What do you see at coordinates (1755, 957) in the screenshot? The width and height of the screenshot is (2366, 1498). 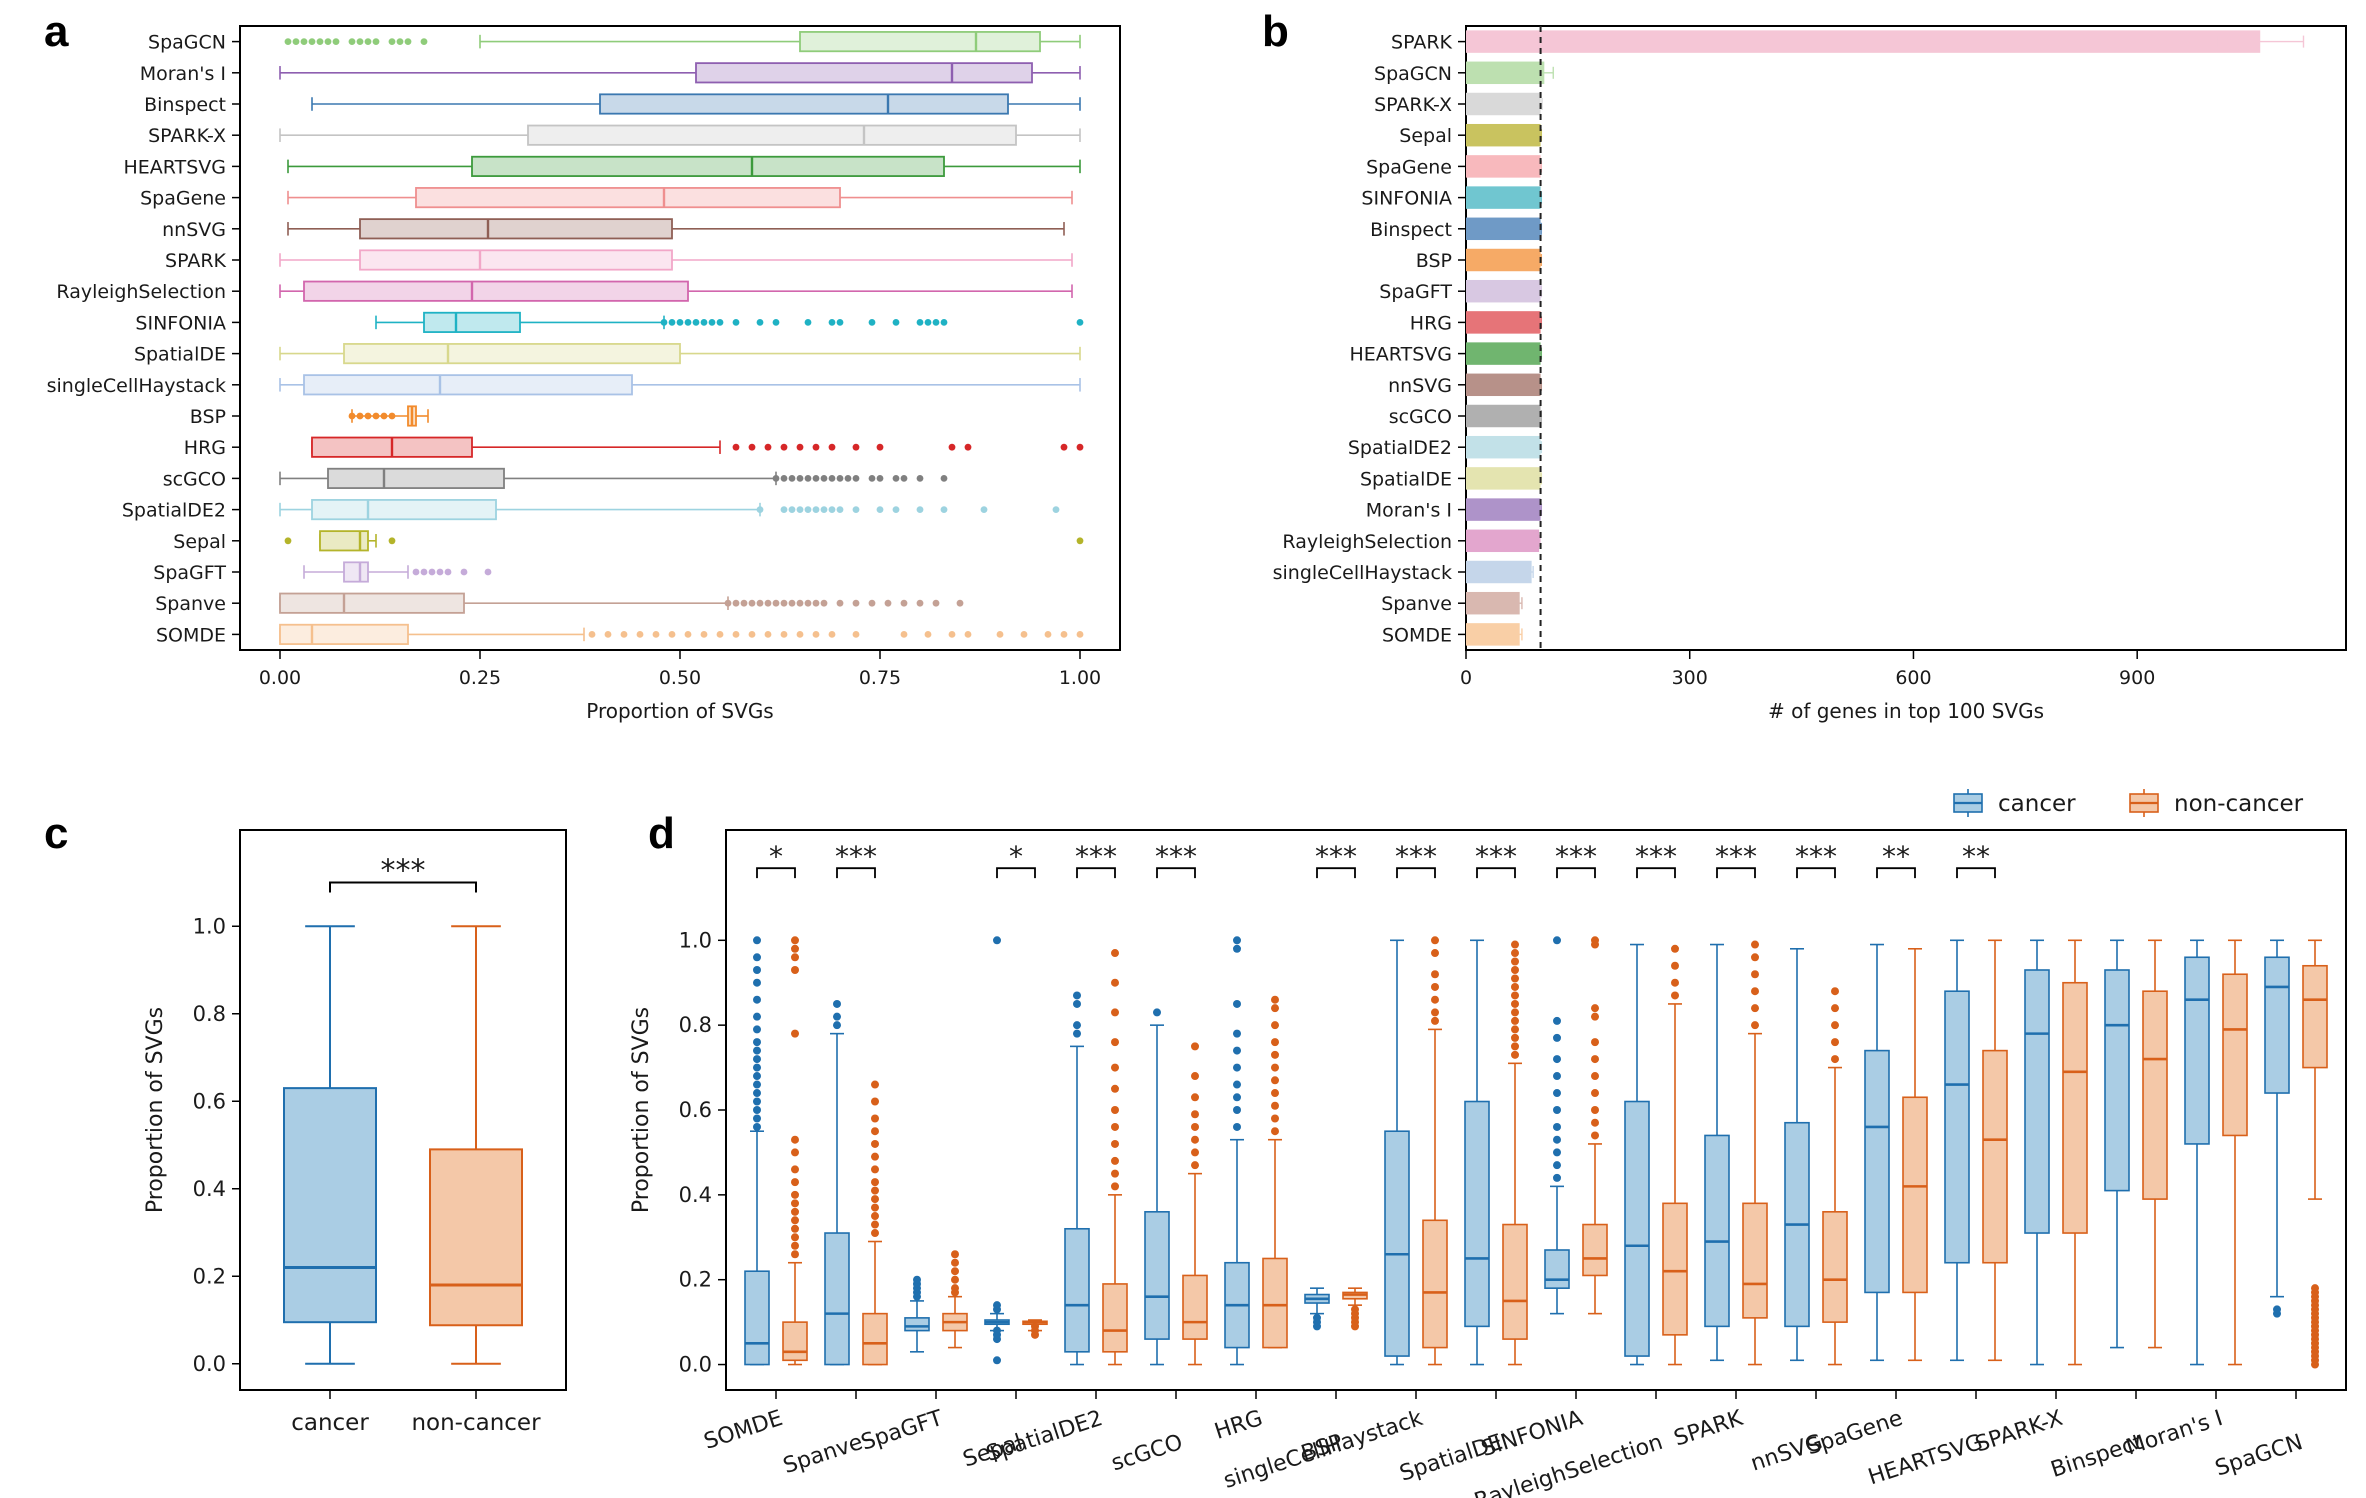 I see `outlier-spark-noncancer` at bounding box center [1755, 957].